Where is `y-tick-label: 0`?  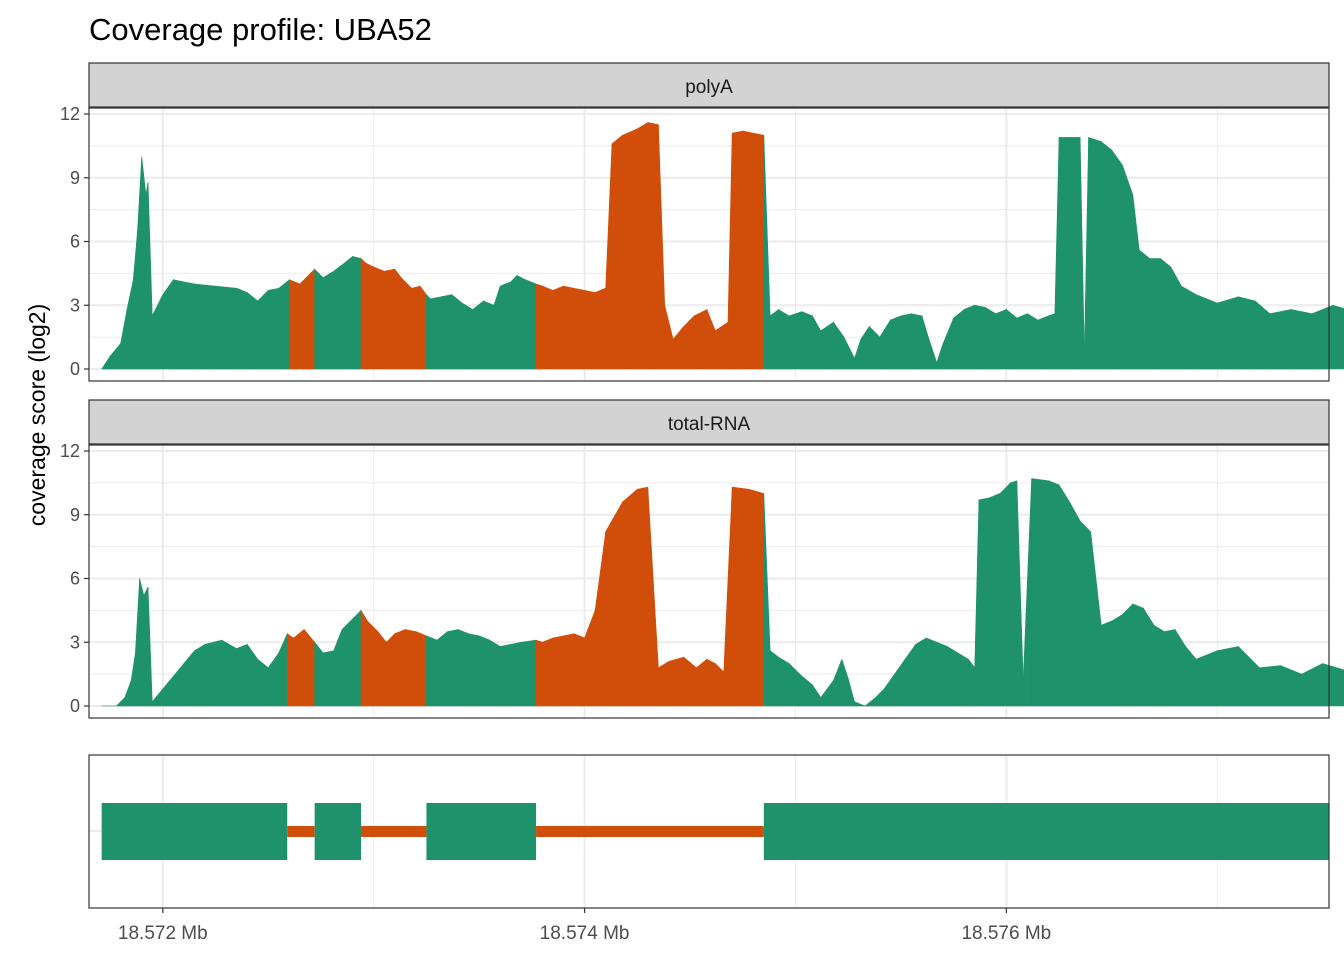
y-tick-label: 0 is located at coordinates (75, 706).